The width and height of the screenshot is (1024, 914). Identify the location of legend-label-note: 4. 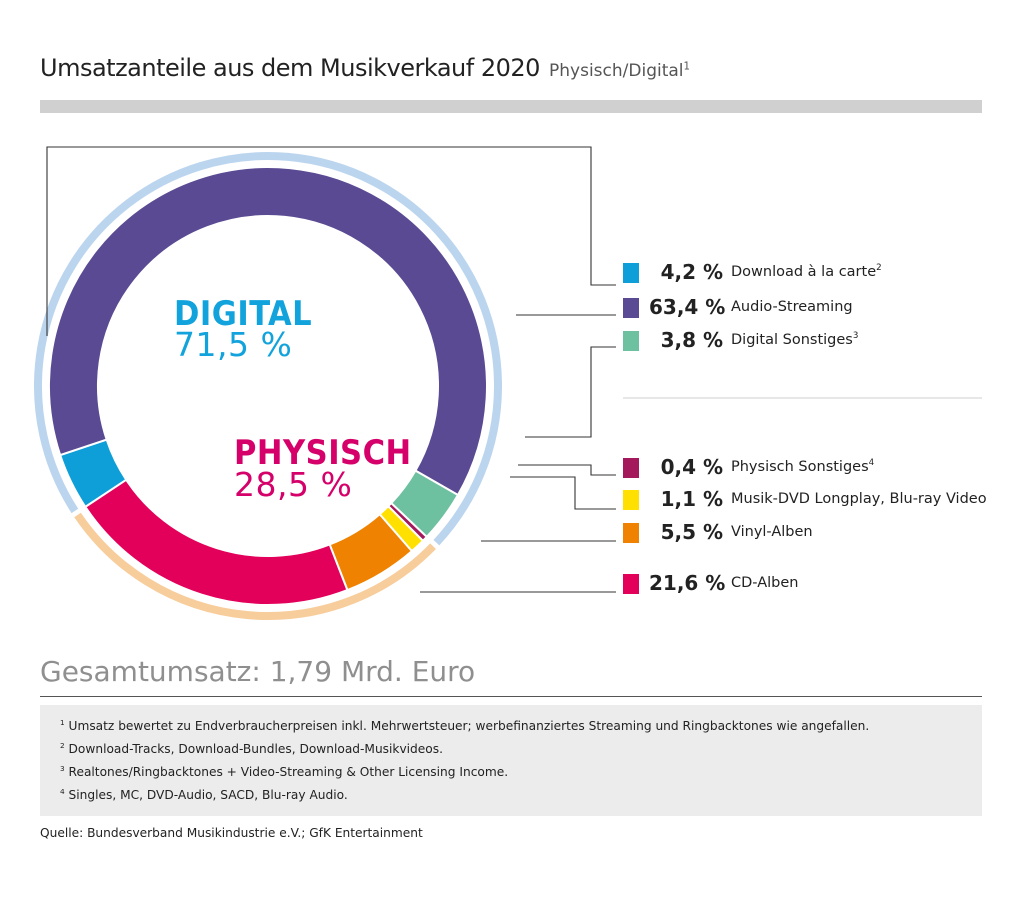
(871, 463).